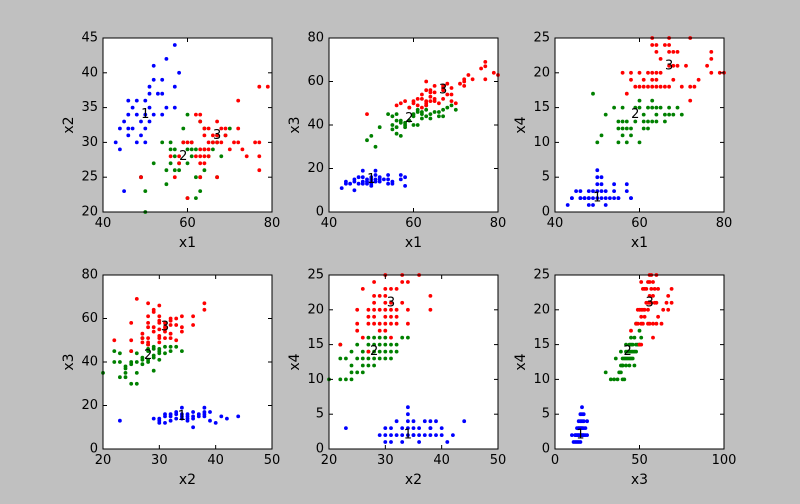 The image size is (800, 504). I want to click on y-tick-label: 25, so click(315, 275).